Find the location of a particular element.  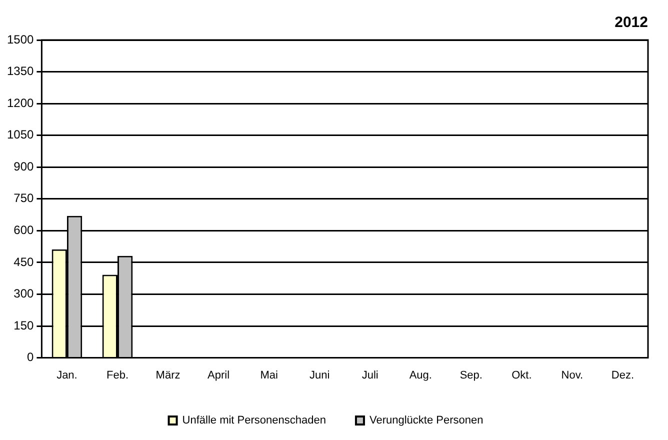

x-tick-label: Aug. is located at coordinates (420, 375).